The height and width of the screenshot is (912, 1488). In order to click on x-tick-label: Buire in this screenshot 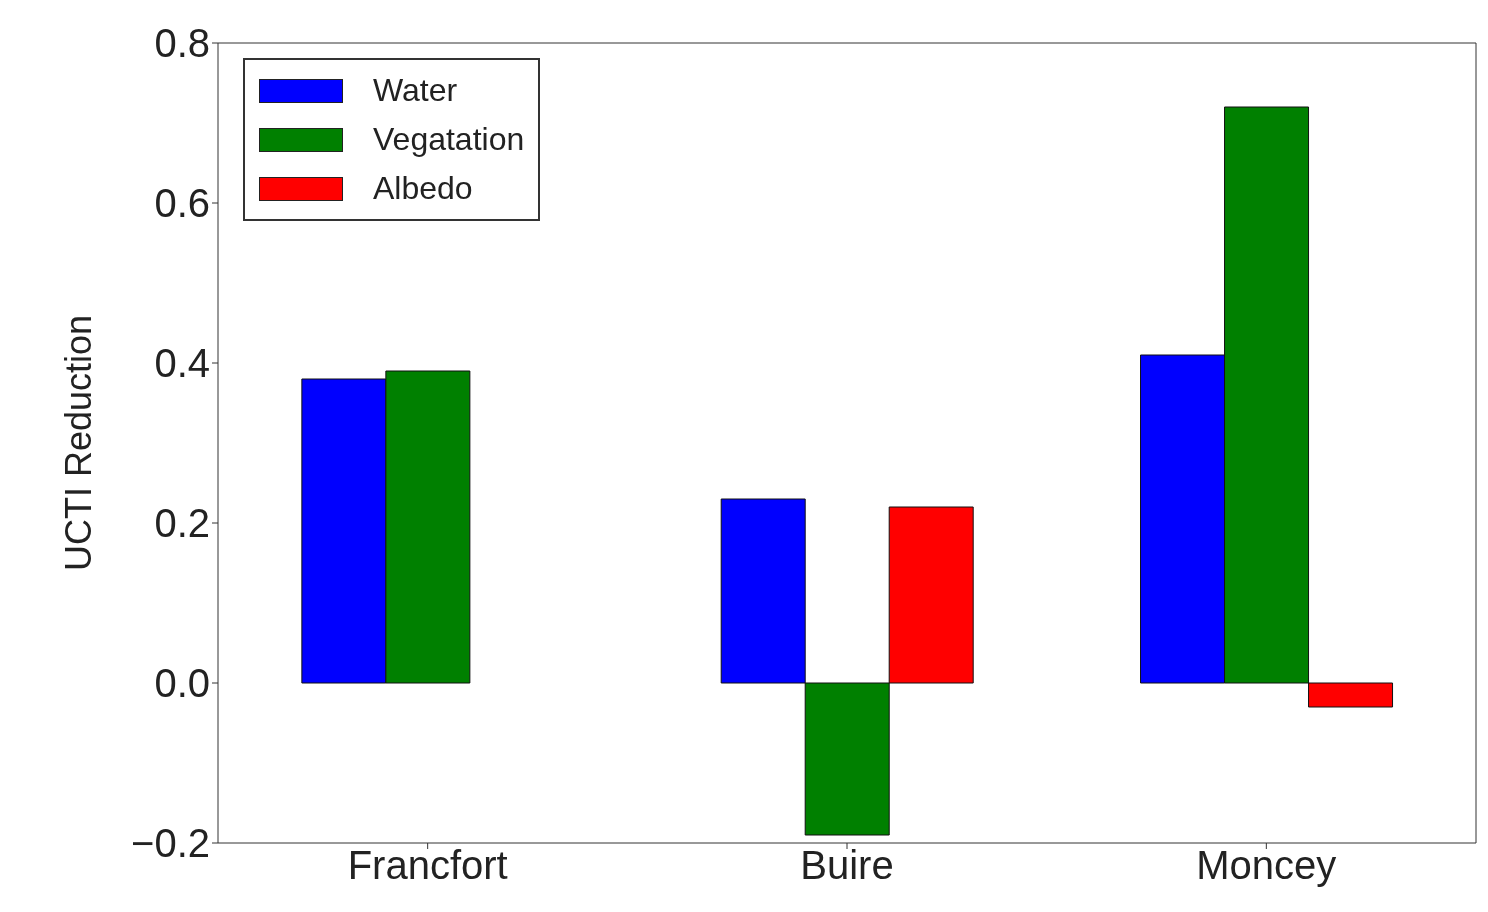, I will do `click(847, 865)`.